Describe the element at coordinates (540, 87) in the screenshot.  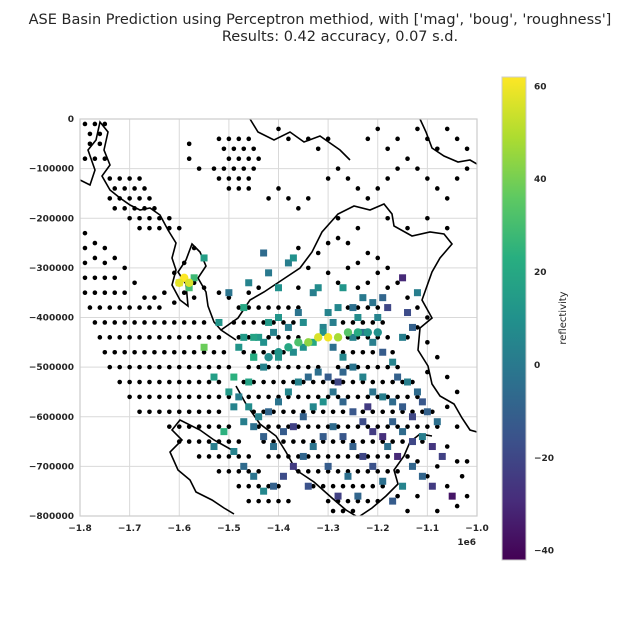
I see `colorbar-tick-label: 60` at that location.